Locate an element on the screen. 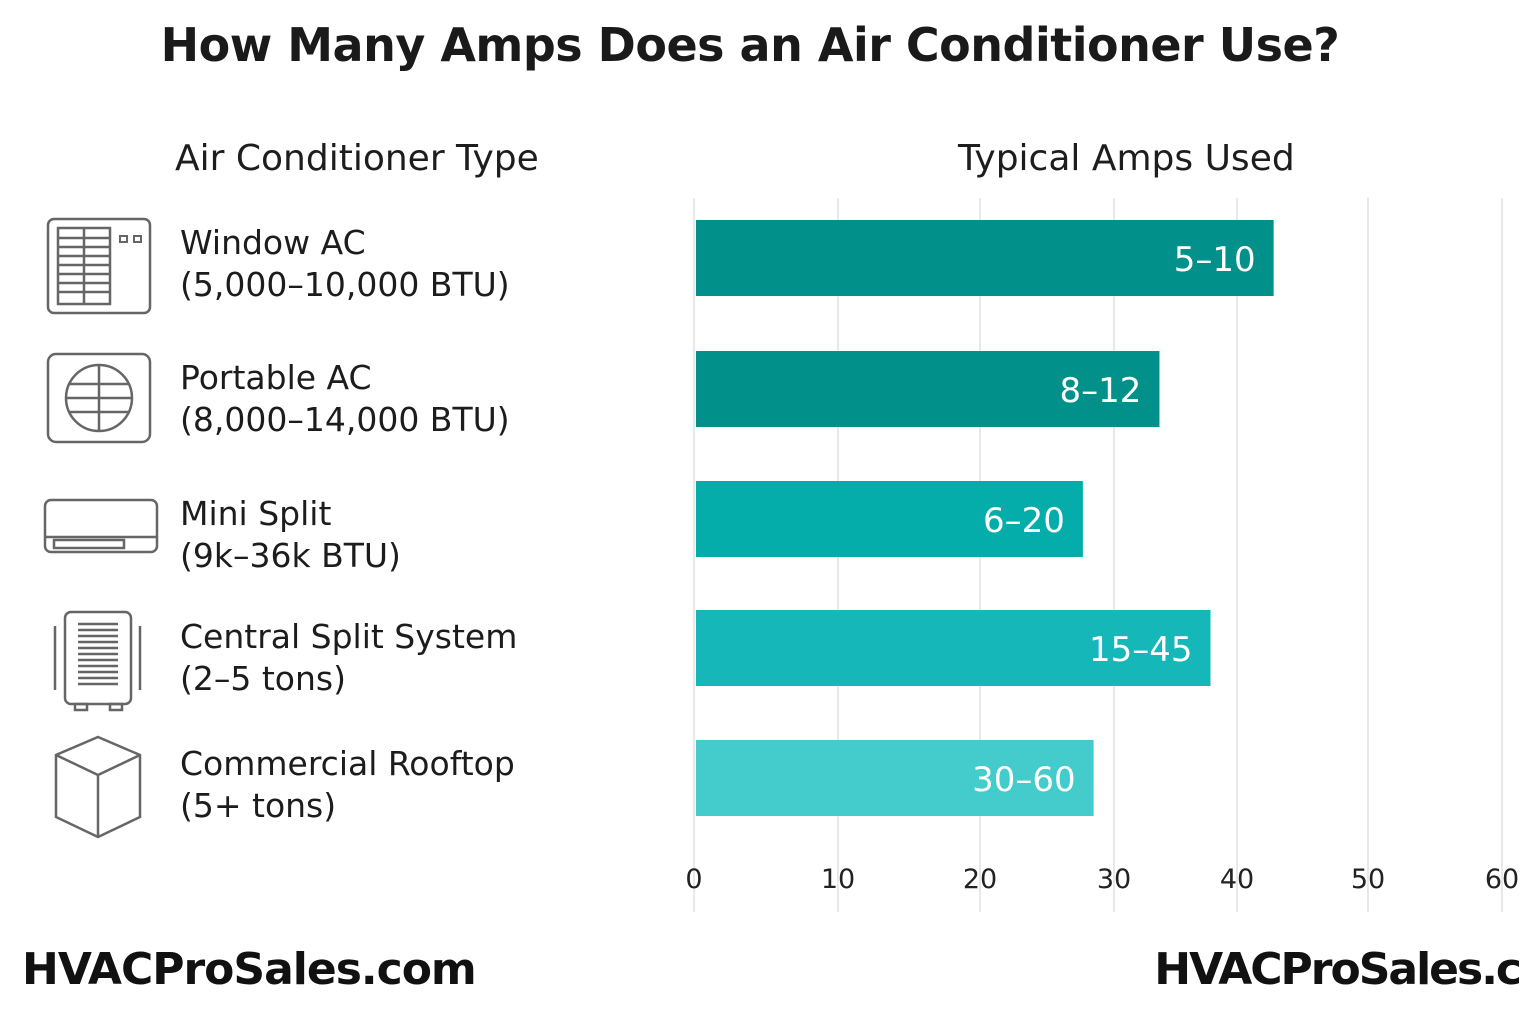 The image size is (1536, 1024). rooftop-unit-icon is located at coordinates (101, 790).